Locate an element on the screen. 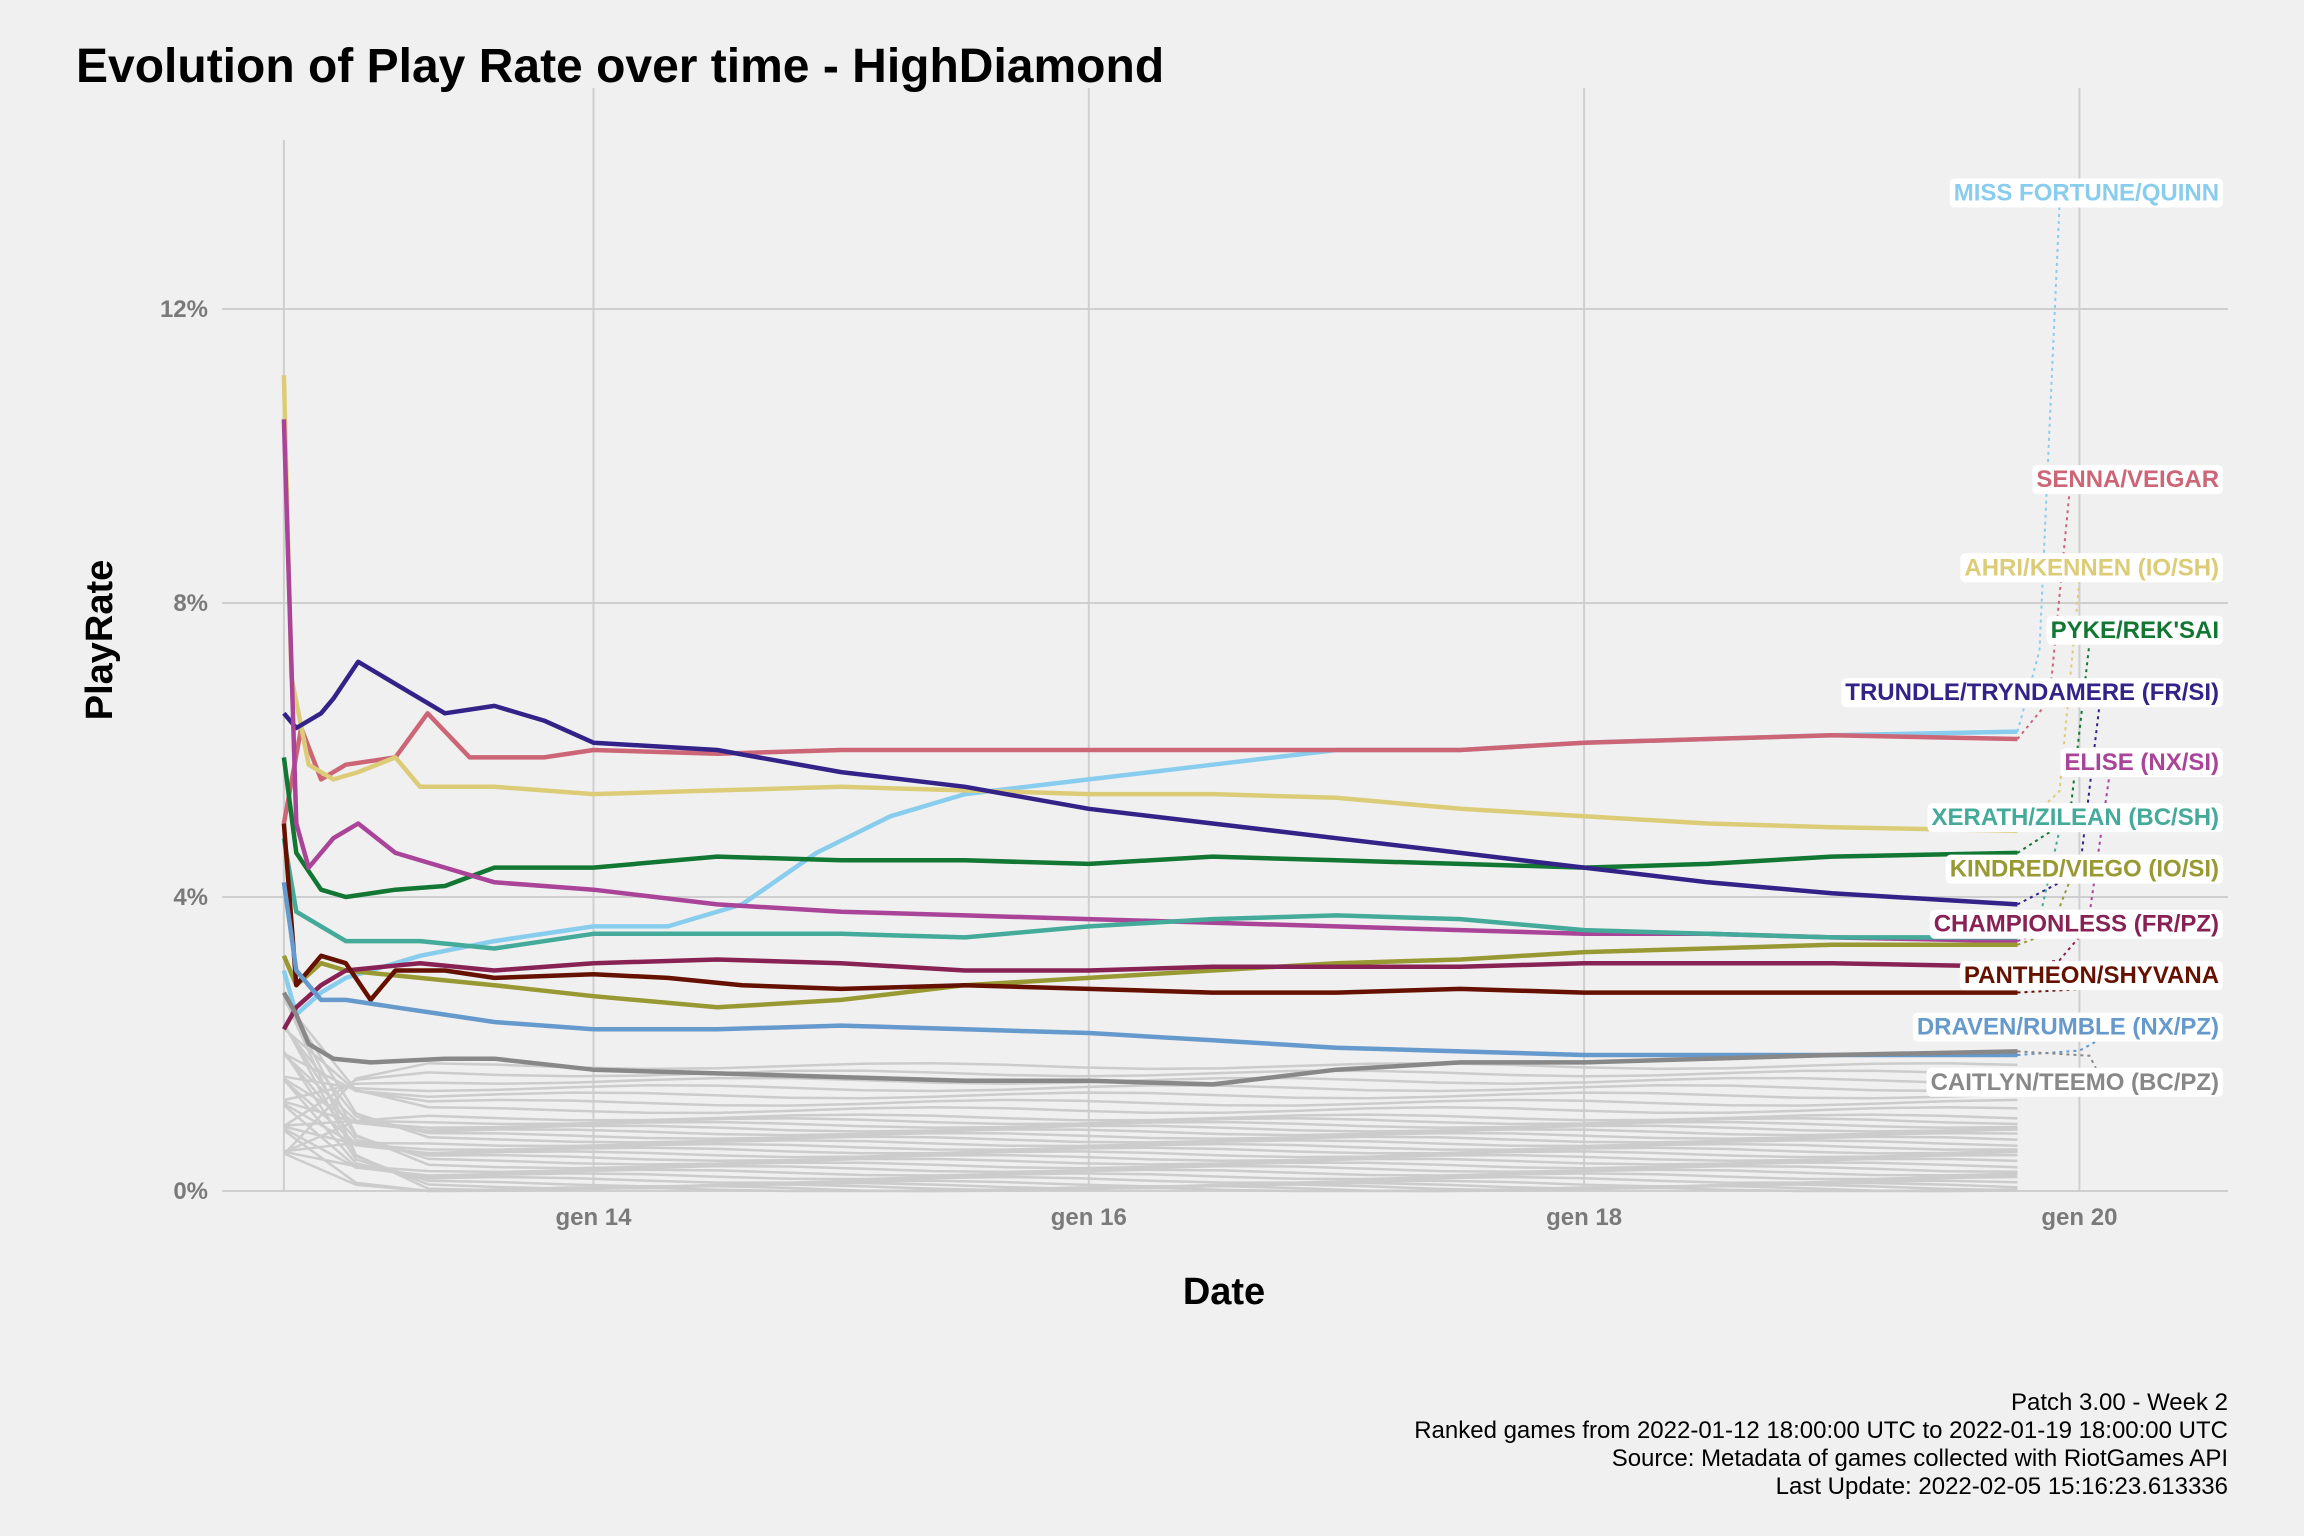  series-label: CHAMPIONLESS (FR/PZ) is located at coordinates (2076, 924).